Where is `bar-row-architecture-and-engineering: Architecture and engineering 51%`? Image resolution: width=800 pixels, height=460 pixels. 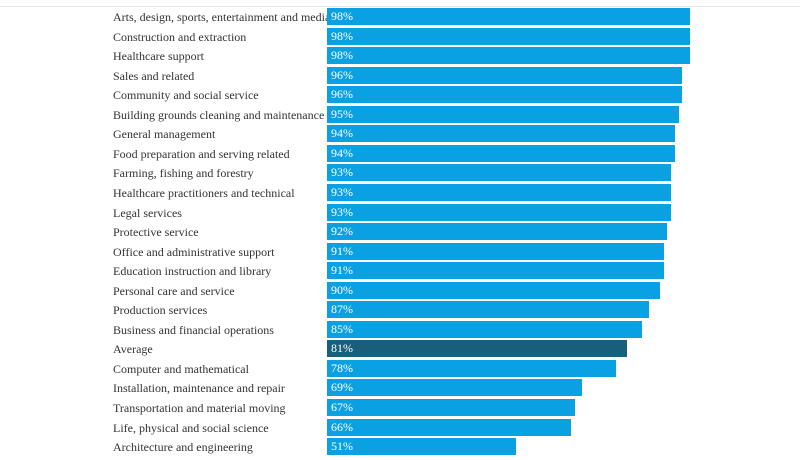 bar-row-architecture-and-engineering: Architecture and engineering 51% is located at coordinates (400, 448).